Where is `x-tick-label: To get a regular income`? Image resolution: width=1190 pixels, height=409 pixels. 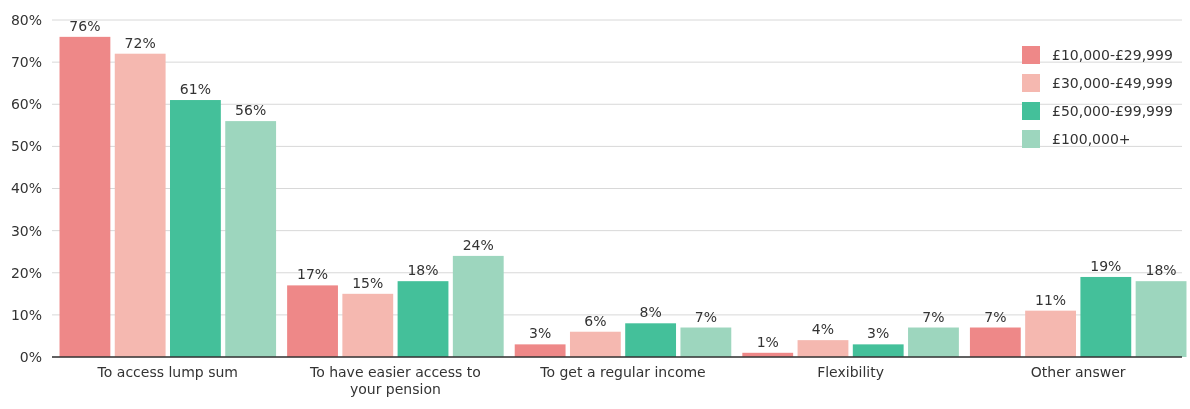
x-tick-label: To get a regular income is located at coordinates (622, 372).